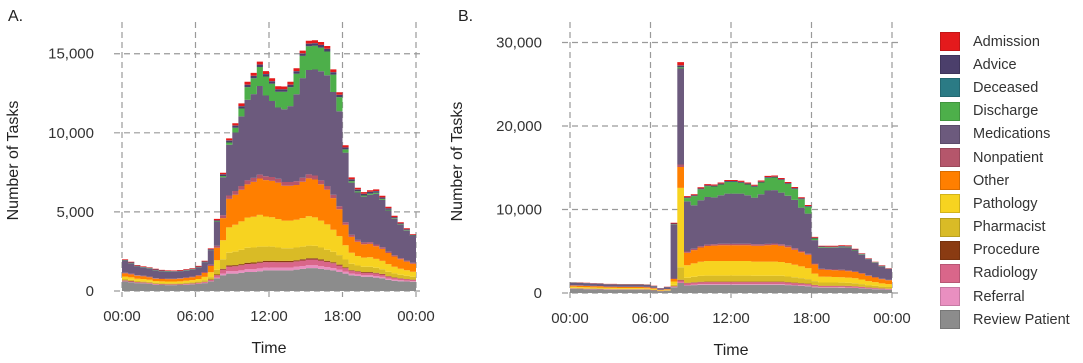  I want to click on legend-label: Review Patient, so click(1021, 319).